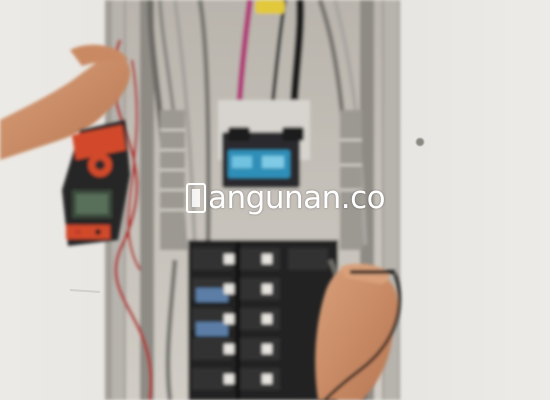 The width and height of the screenshot is (550, 400). Describe the element at coordinates (196, 198) in the screenshot. I see `watermark-logo-icon` at that location.